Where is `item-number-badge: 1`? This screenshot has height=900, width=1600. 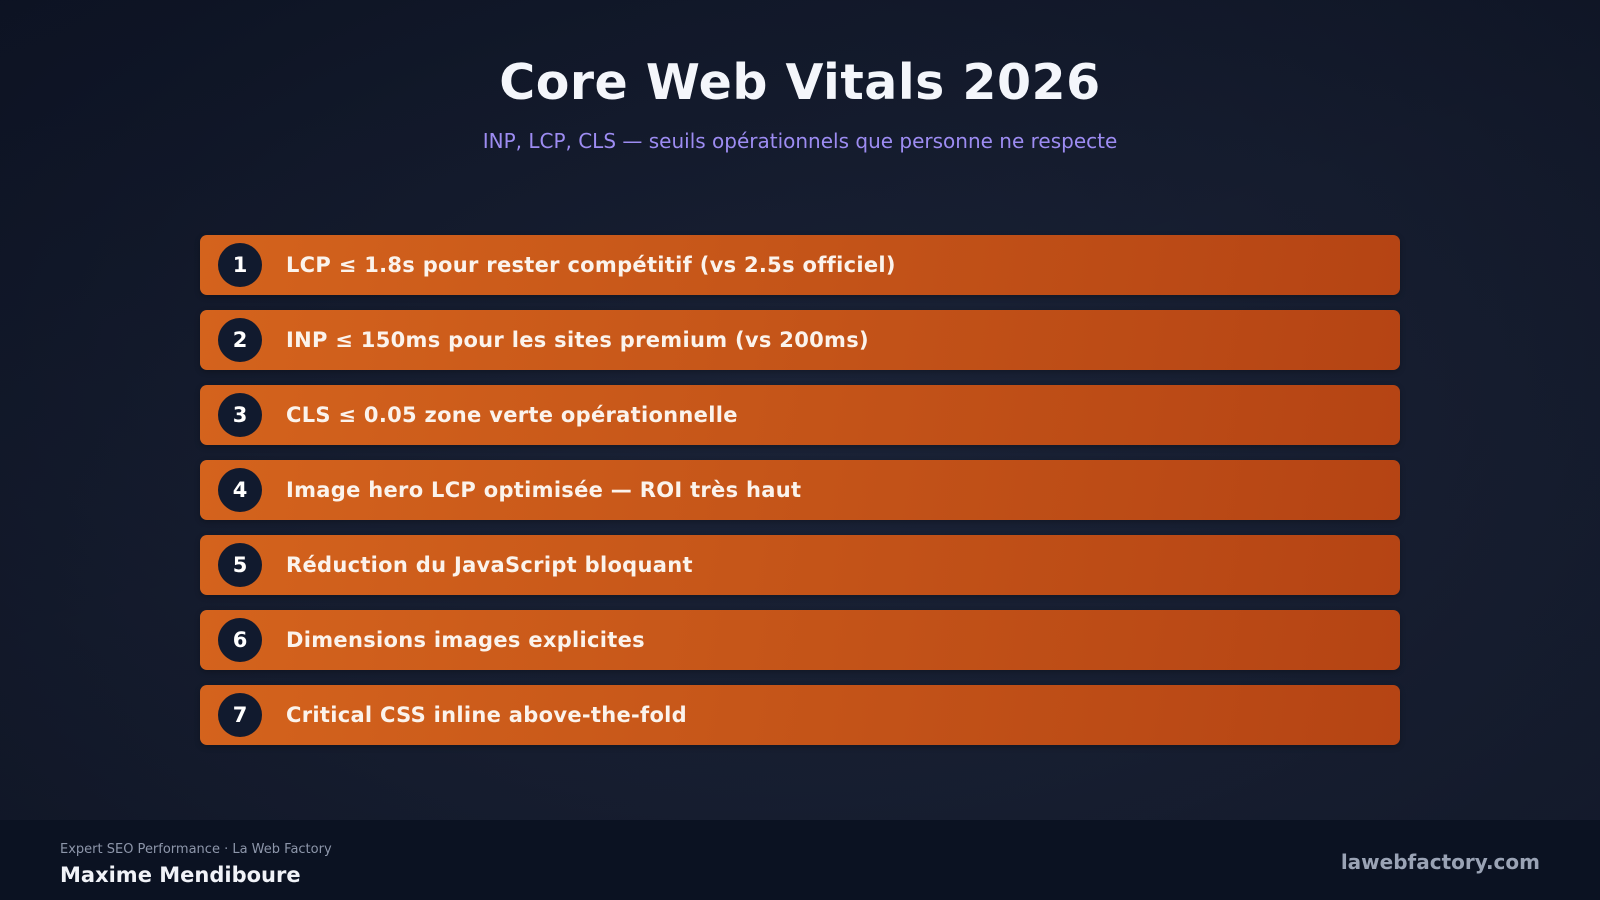
item-number-badge: 1 is located at coordinates (240, 265).